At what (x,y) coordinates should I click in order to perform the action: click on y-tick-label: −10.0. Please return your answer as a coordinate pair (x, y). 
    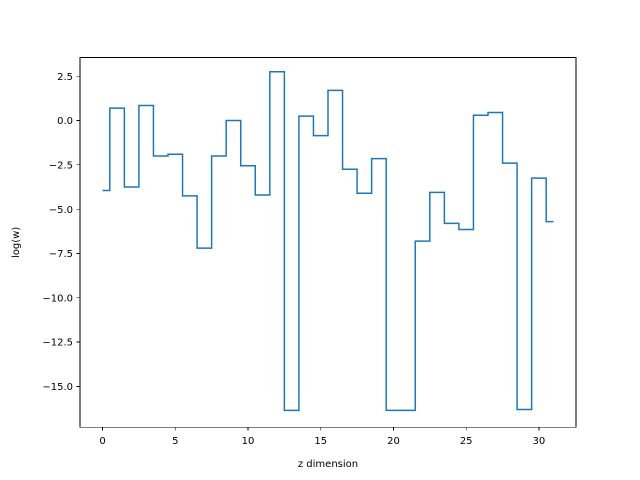
    Looking at the image, I should click on (57, 298).